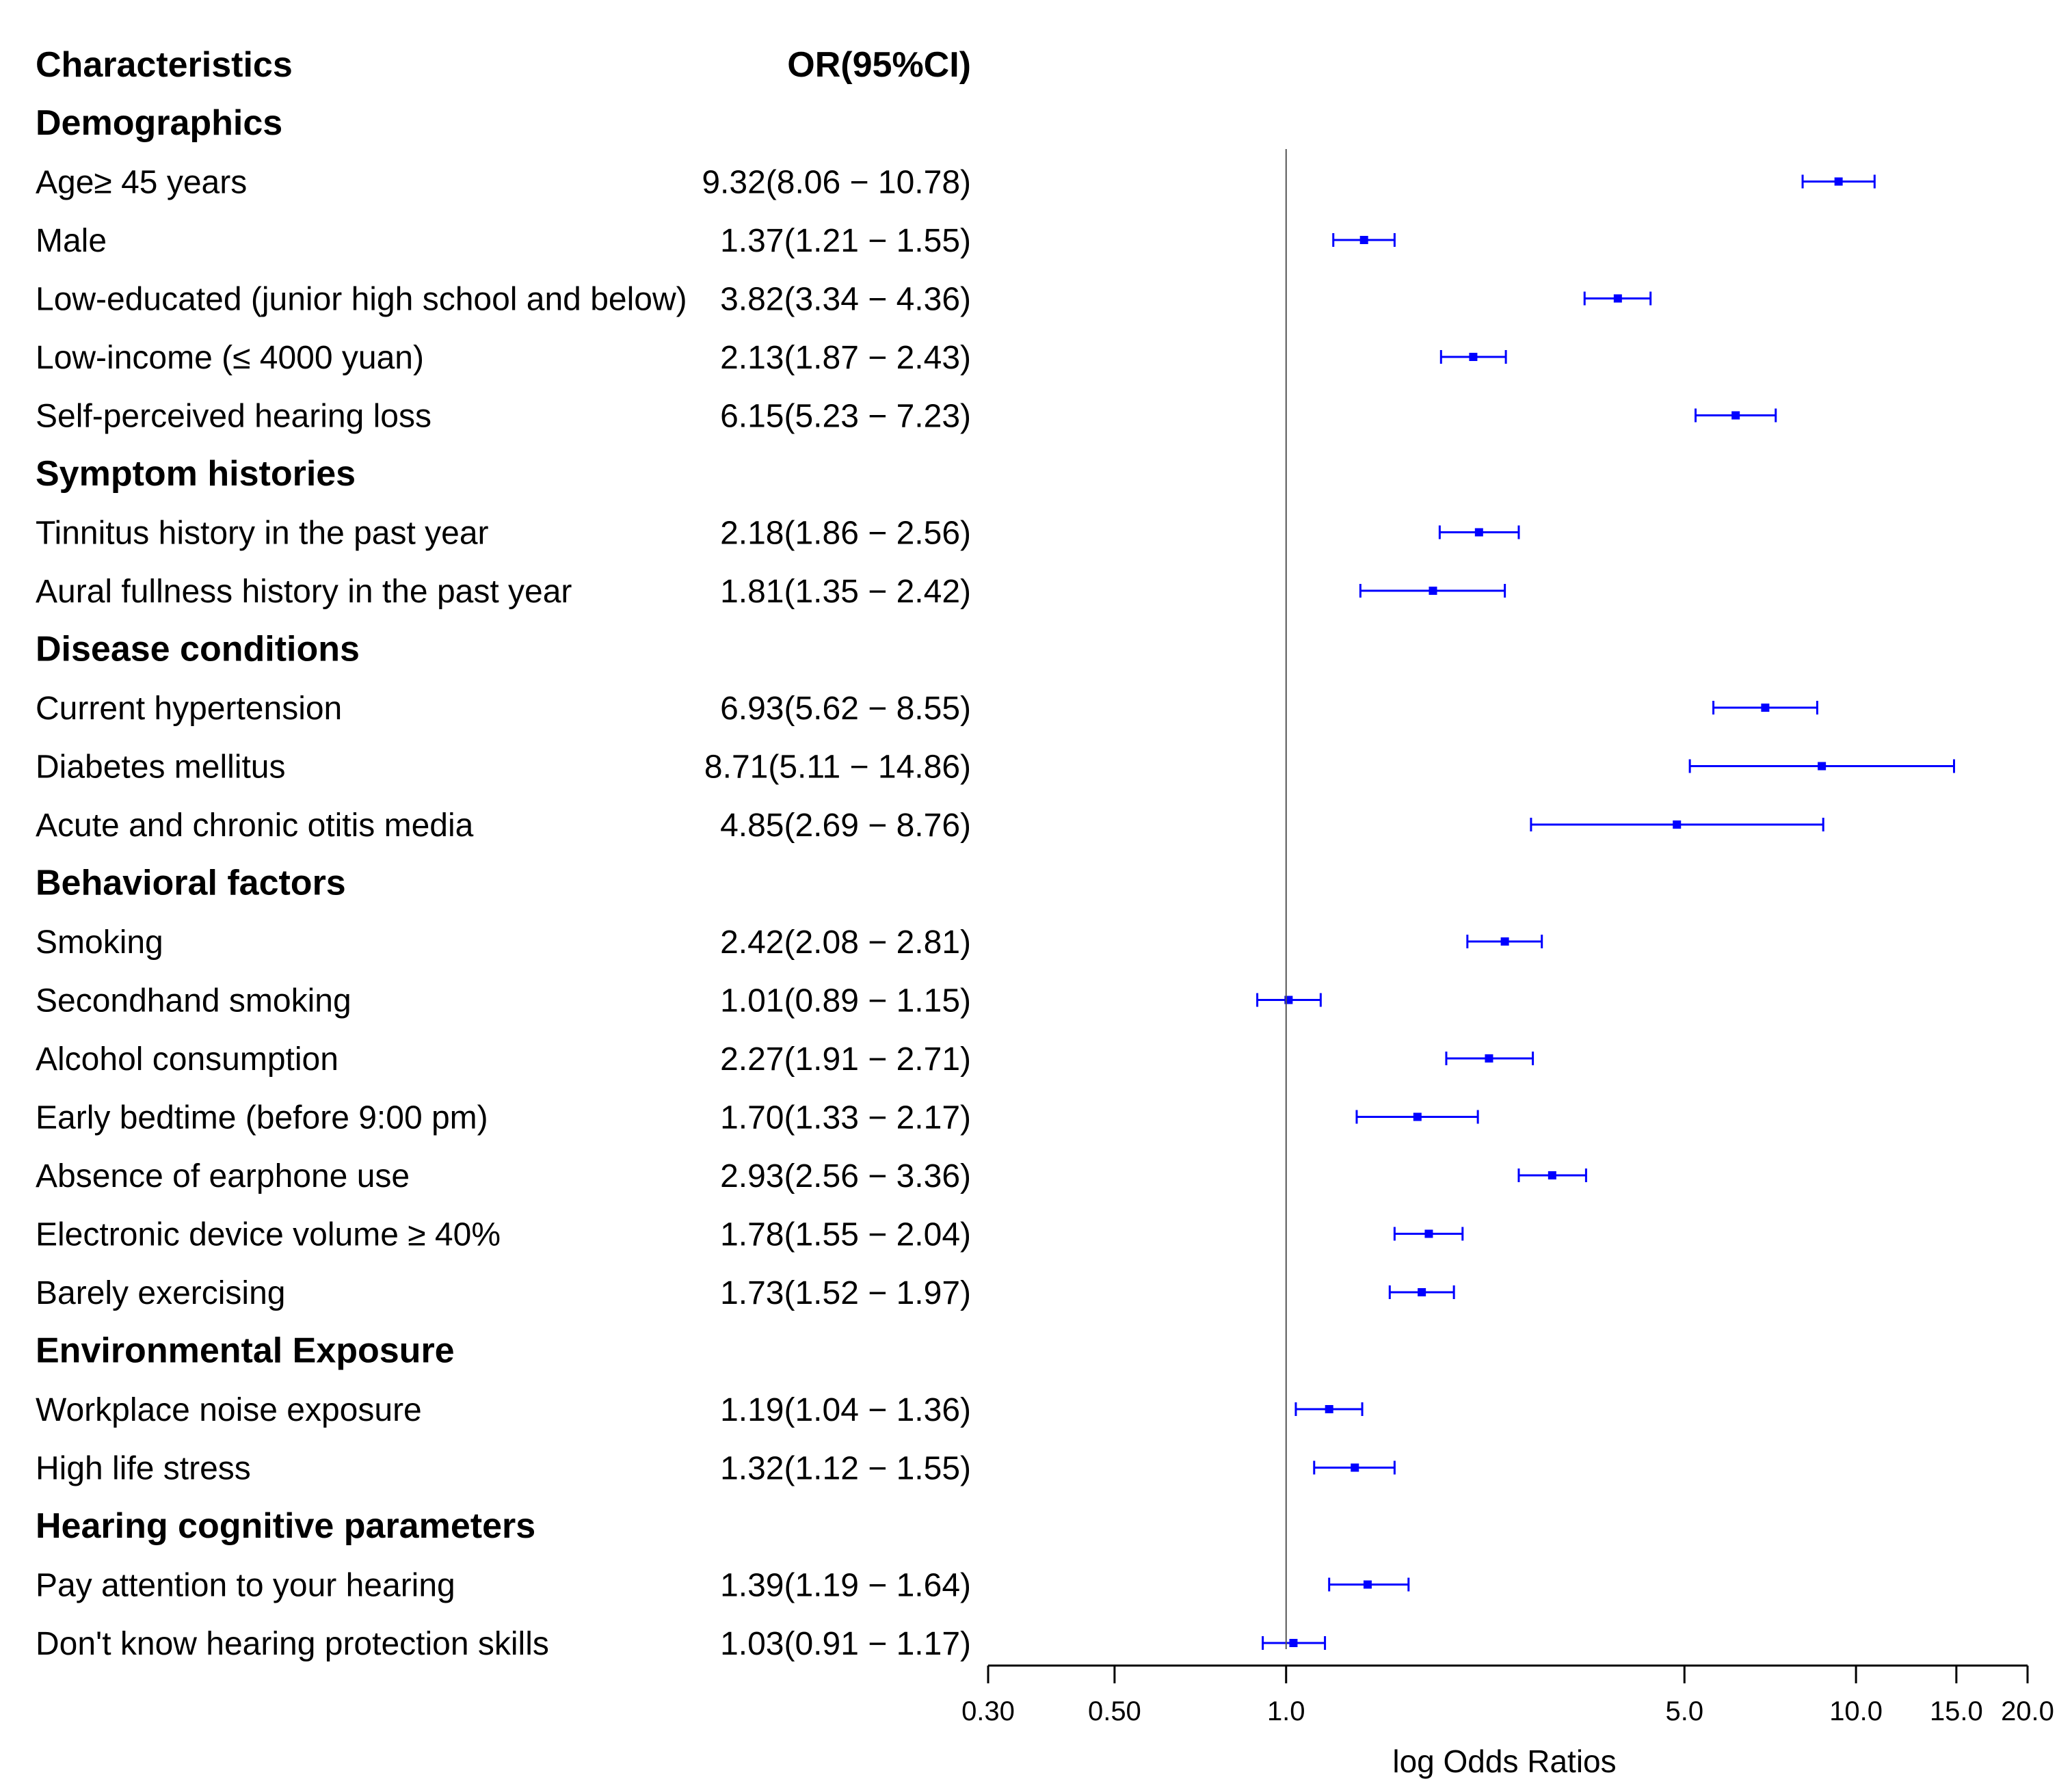 The height and width of the screenshot is (1790, 2072). What do you see at coordinates (845, 709) in the screenshot?
I see `row-or-ci: 6.93(5.62 − 8.55)` at bounding box center [845, 709].